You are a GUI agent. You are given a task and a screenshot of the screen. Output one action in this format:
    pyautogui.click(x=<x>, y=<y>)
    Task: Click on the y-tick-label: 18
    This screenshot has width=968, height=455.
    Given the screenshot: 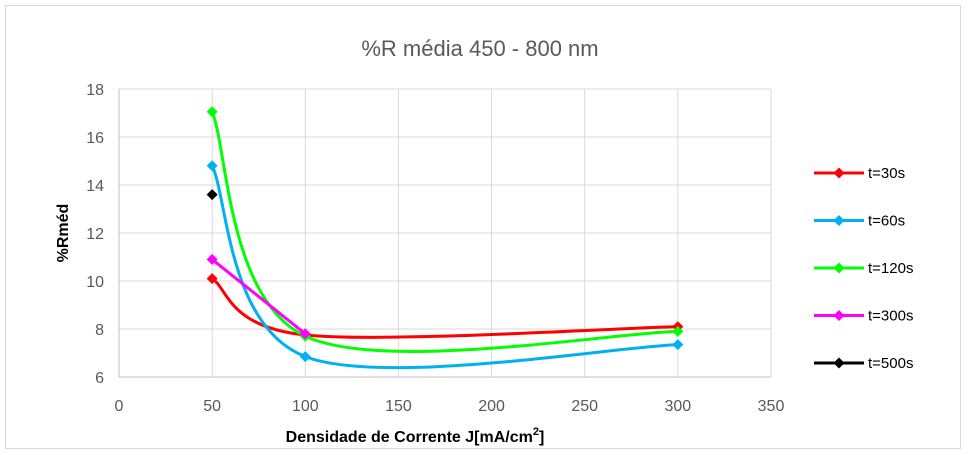 What is the action you would take?
    pyautogui.click(x=95, y=90)
    